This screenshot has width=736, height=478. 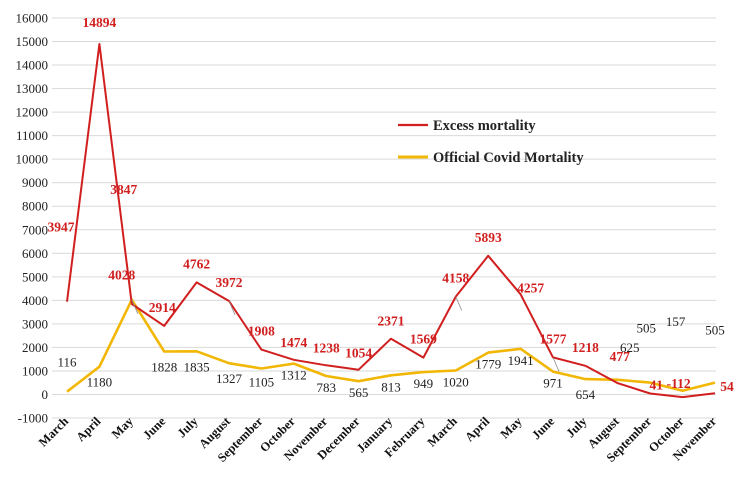 I want to click on excess-data-label: 14894, so click(x=100, y=22).